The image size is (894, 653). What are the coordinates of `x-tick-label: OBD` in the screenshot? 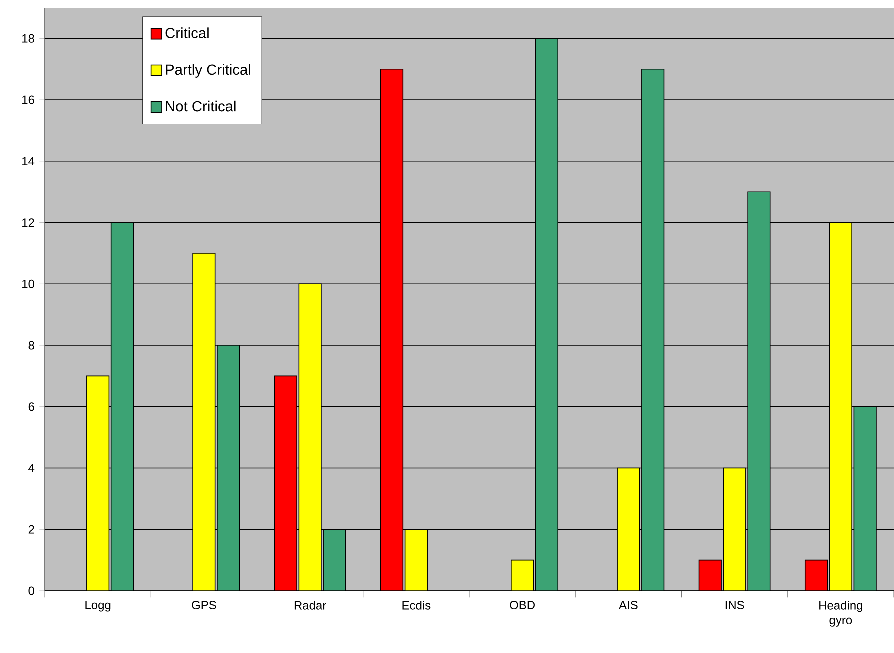 It's located at (522, 605).